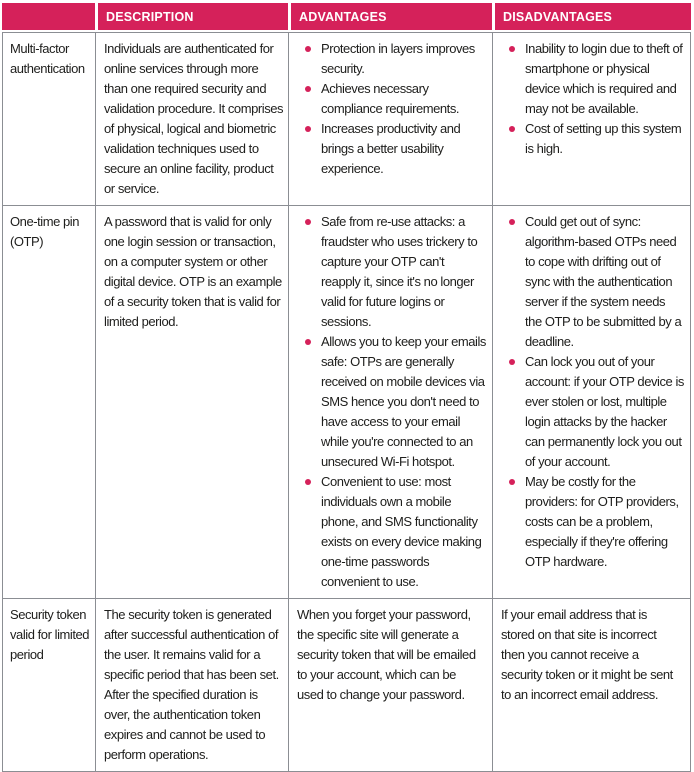  Describe the element at coordinates (591, 16) in the screenshot. I see `column-header-disadvantages: DISADVANTAGES` at that location.